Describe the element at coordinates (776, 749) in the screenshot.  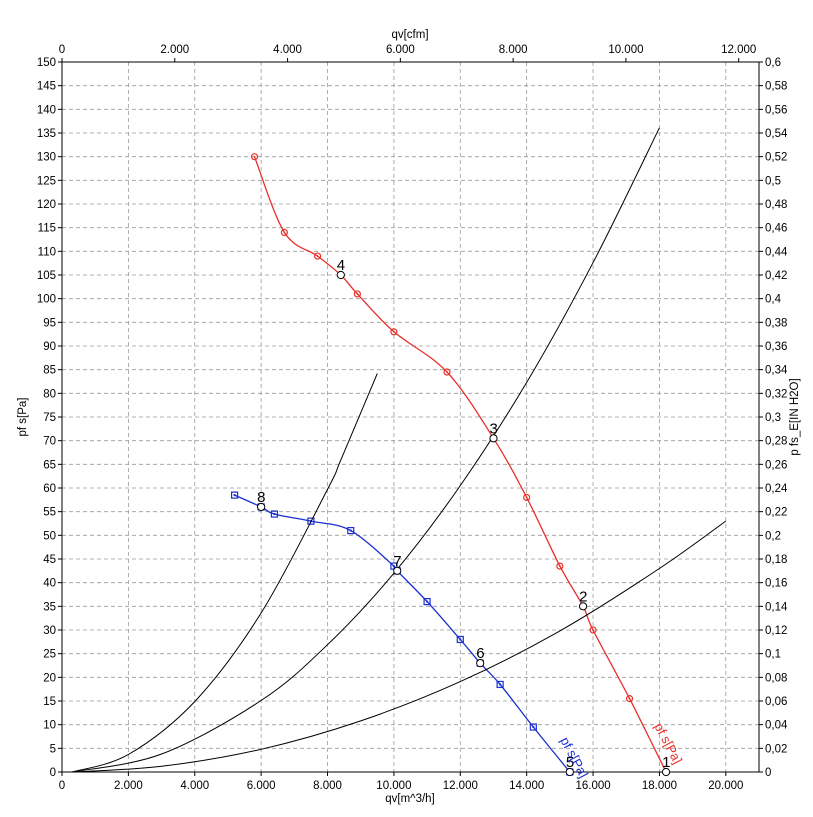
I see `y2-tick-label: 0,02` at that location.